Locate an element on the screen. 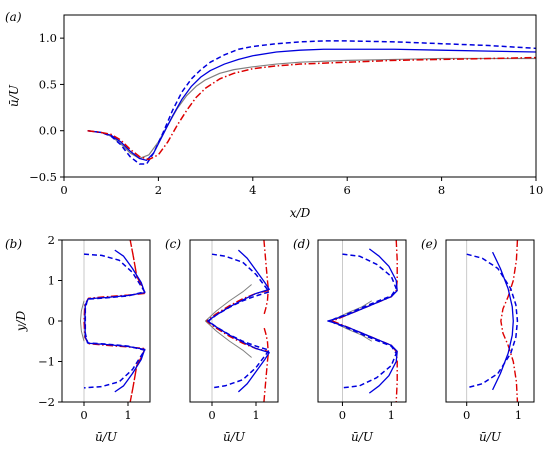 The height and width of the screenshot is (452, 550). y-tick-label: 0.0 is located at coordinates (48, 131).